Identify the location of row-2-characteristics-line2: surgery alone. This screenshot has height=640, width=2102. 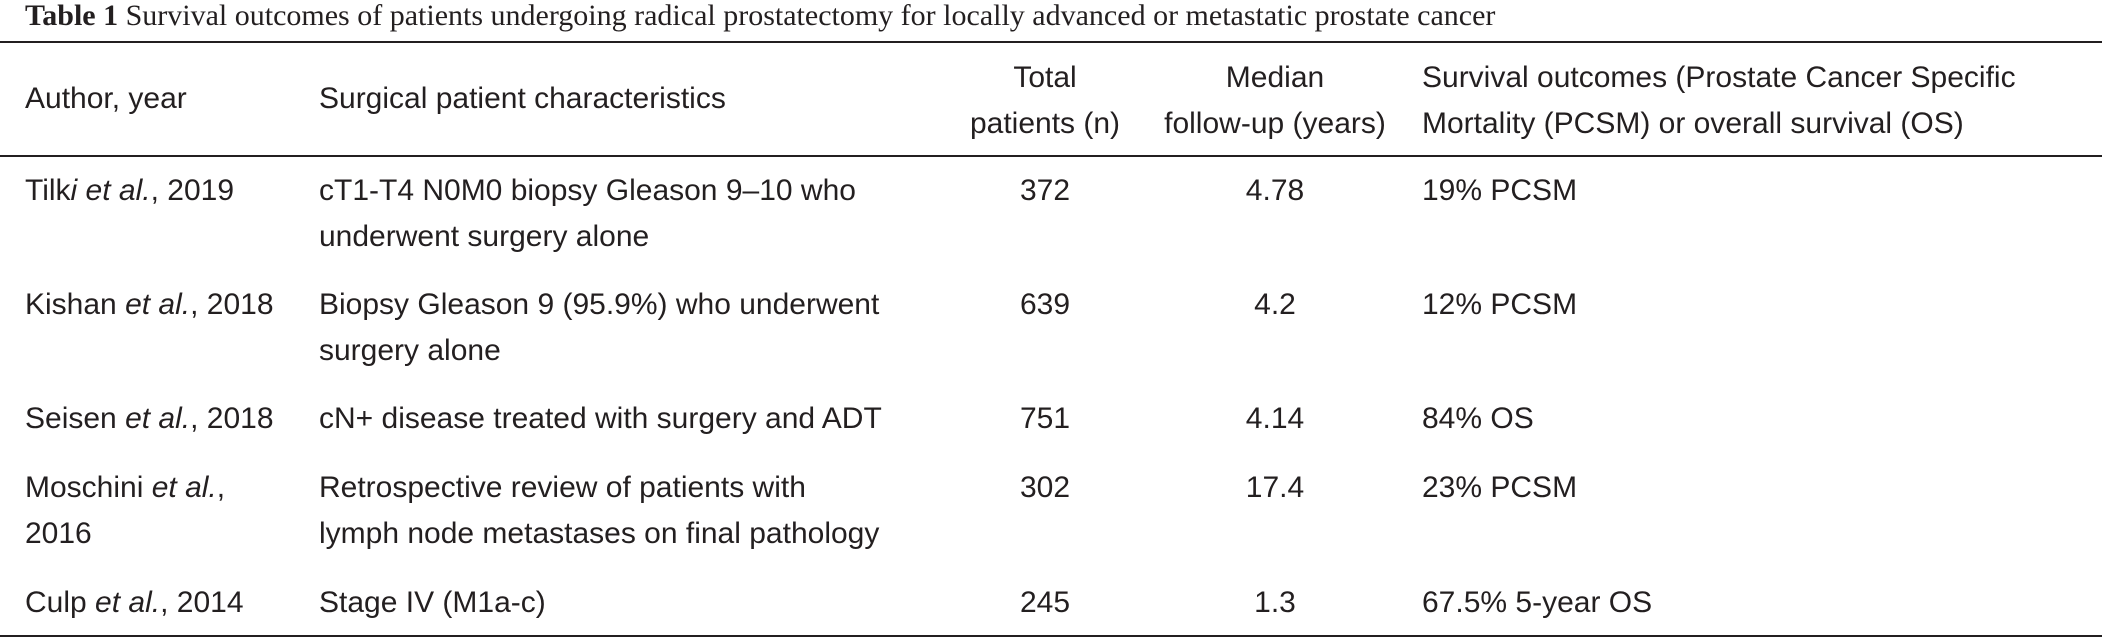
(410, 350).